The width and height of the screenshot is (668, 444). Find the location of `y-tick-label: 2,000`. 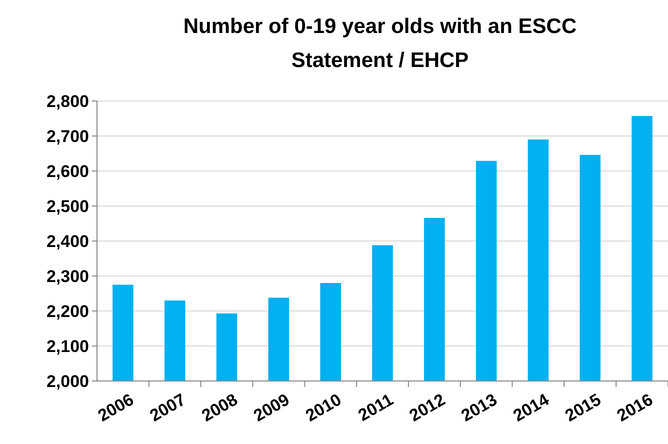

y-tick-label: 2,000 is located at coordinates (67, 381).